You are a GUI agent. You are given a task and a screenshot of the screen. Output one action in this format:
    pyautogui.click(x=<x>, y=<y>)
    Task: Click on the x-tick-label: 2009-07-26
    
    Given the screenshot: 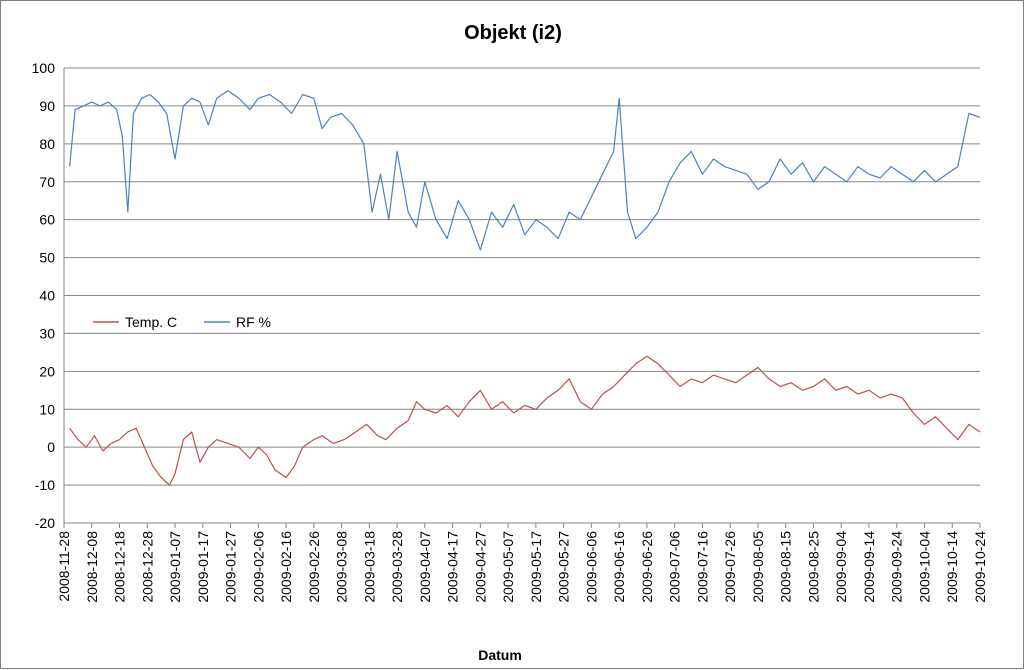 What is the action you would take?
    pyautogui.click(x=730, y=567)
    